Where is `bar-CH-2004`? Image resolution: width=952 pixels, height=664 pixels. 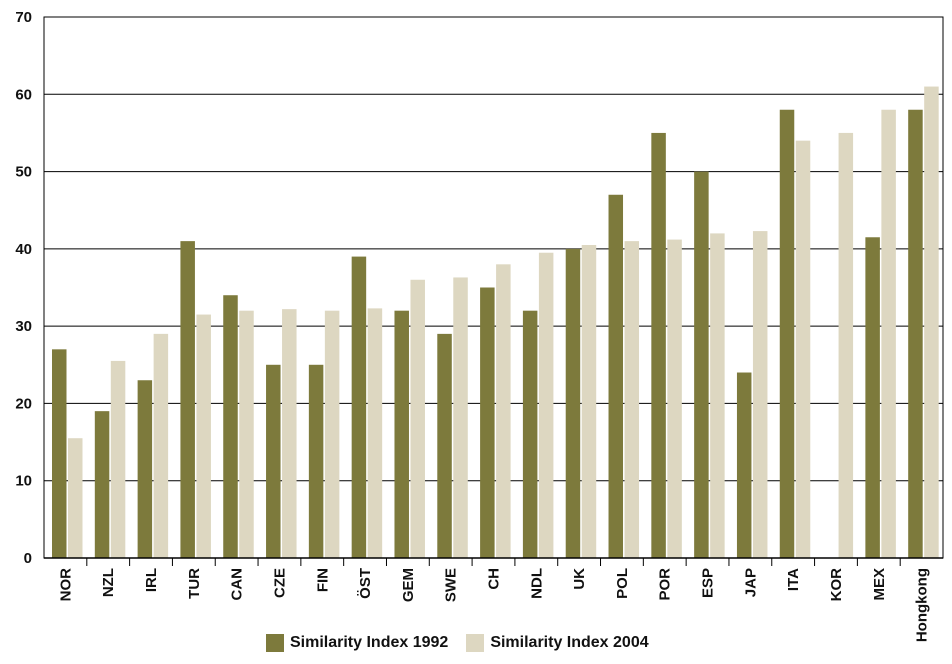
bar-CH-2004 is located at coordinates (503, 411).